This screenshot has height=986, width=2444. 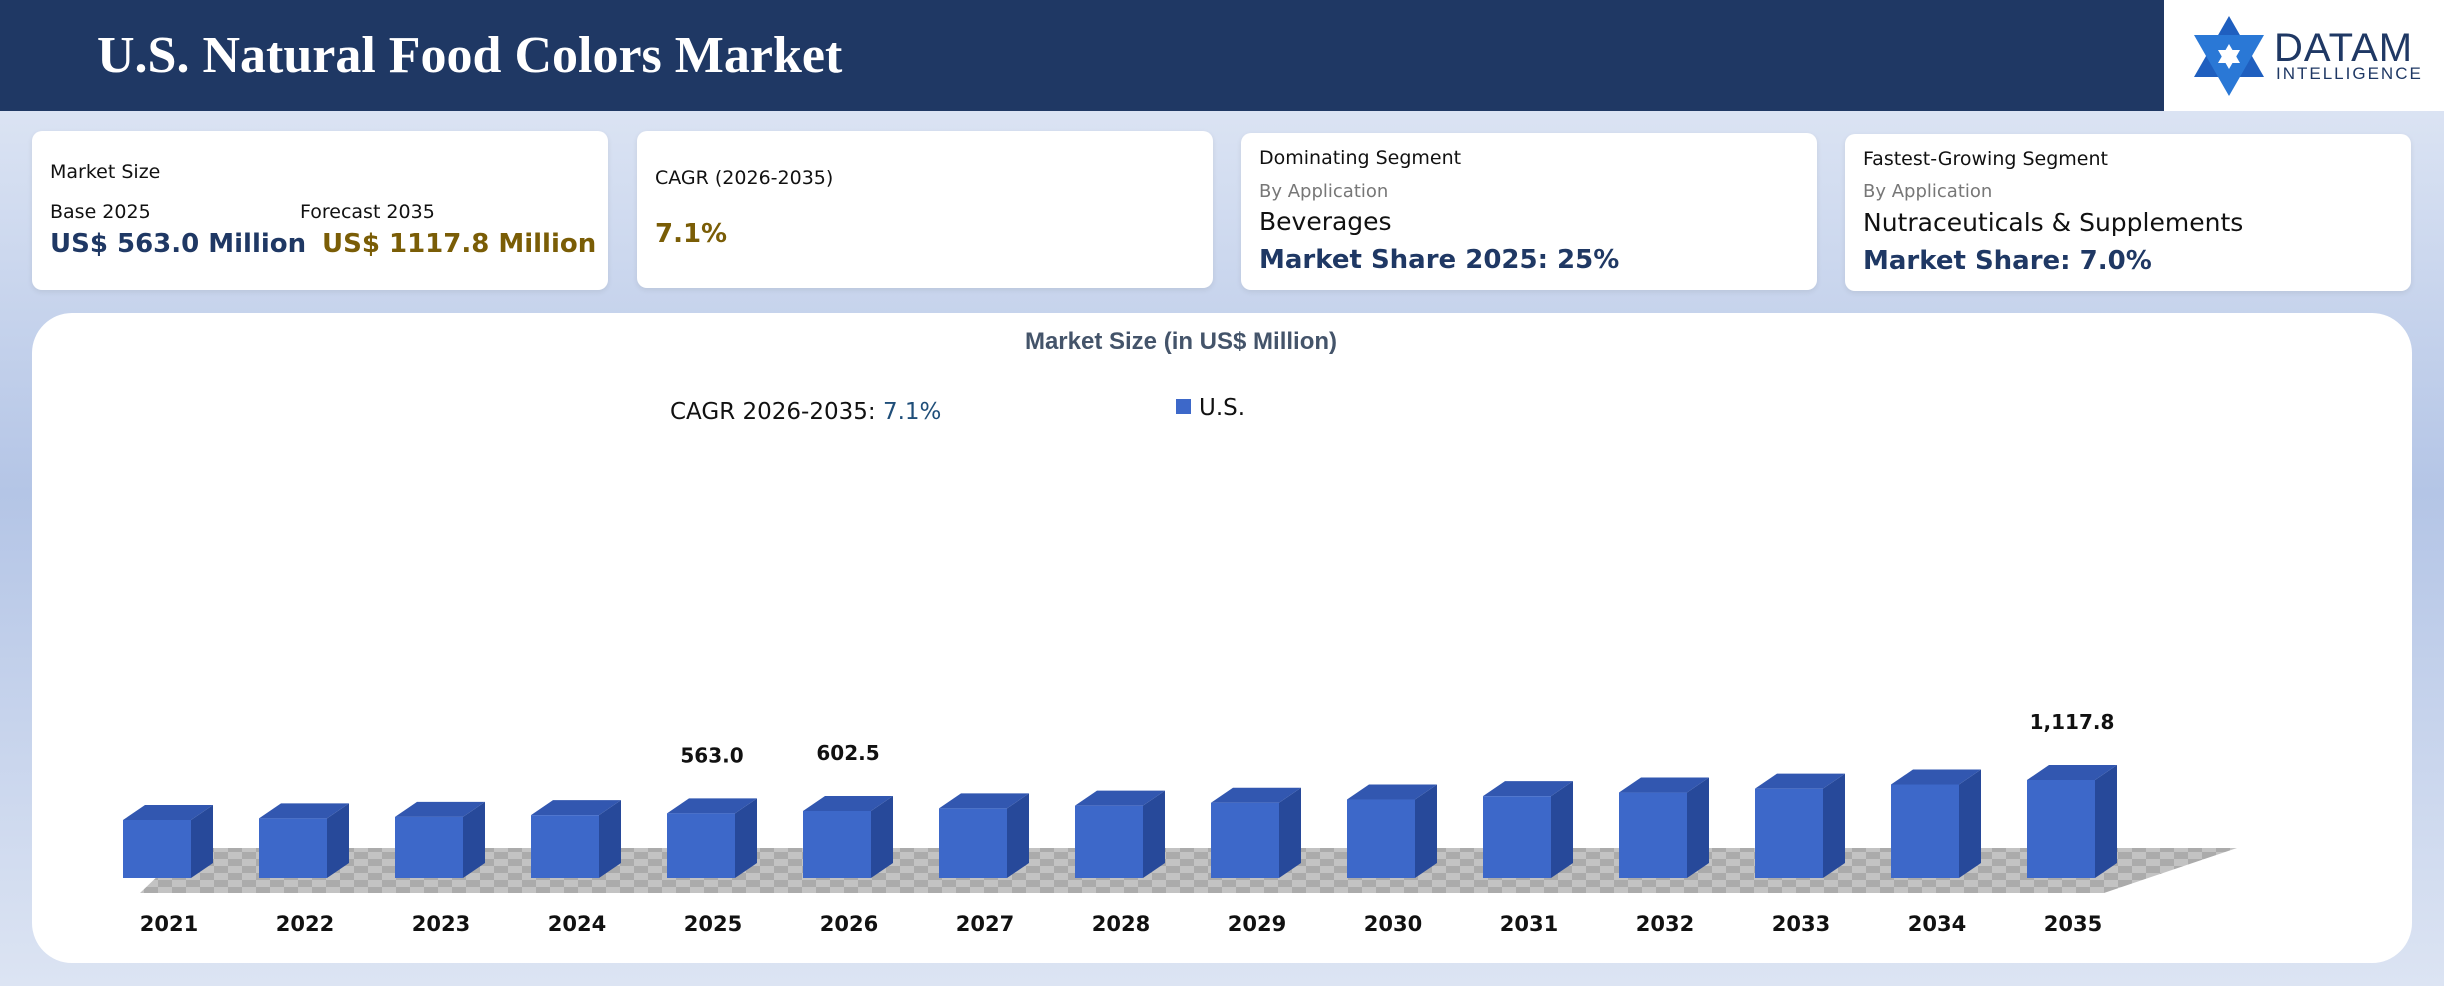 I want to click on dominating-label: Dominating Segment, so click(x=1360, y=158).